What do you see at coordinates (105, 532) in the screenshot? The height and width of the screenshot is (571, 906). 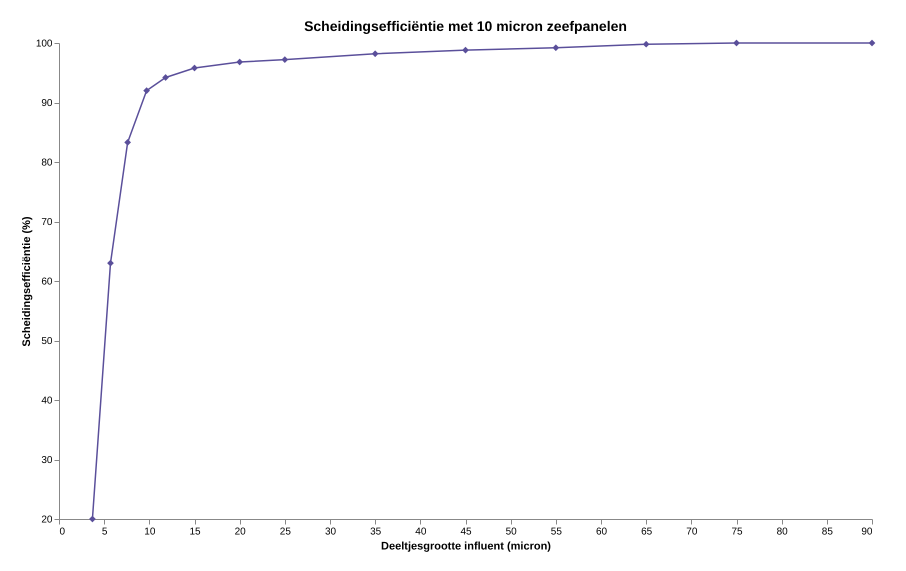 I see `x-tick-label: 5` at bounding box center [105, 532].